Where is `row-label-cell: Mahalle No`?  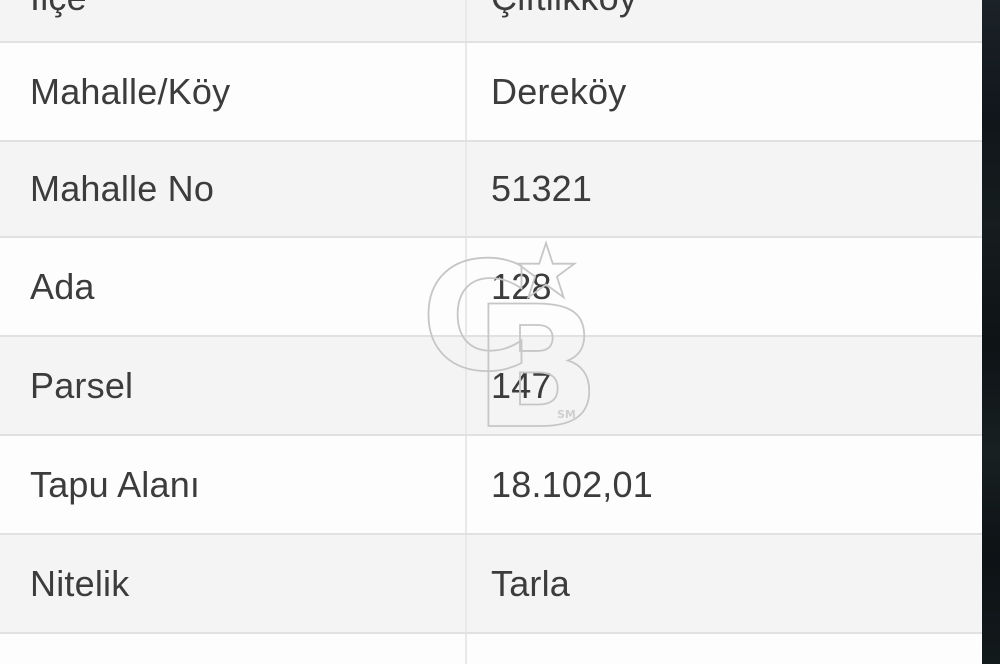 row-label-cell: Mahalle No is located at coordinates (233, 189).